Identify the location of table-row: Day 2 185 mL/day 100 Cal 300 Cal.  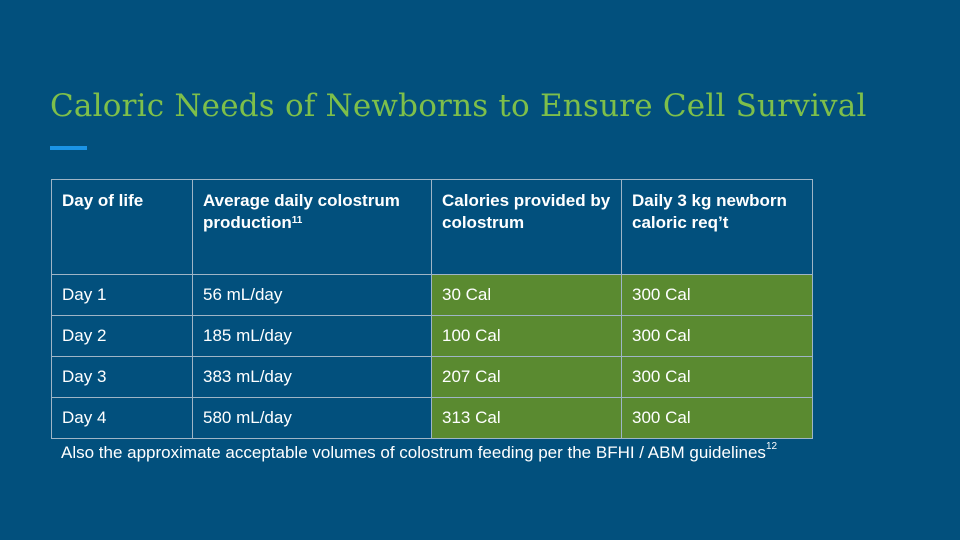
(432, 336).